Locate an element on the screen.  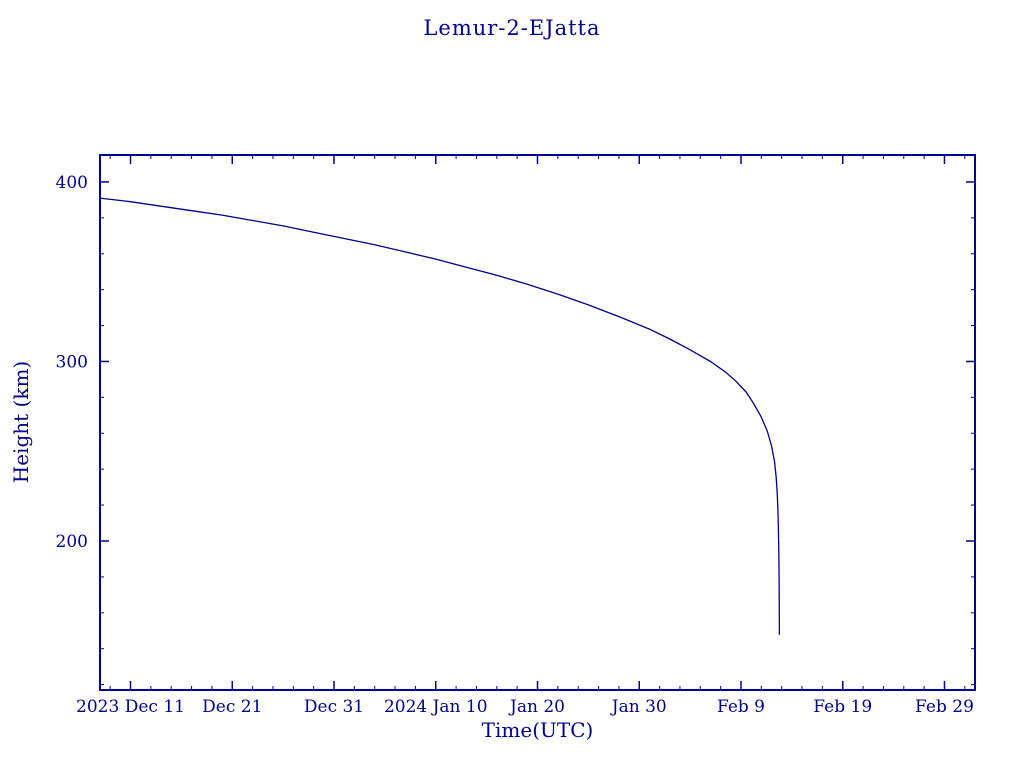
y-tick-label: 300 is located at coordinates (72, 362).